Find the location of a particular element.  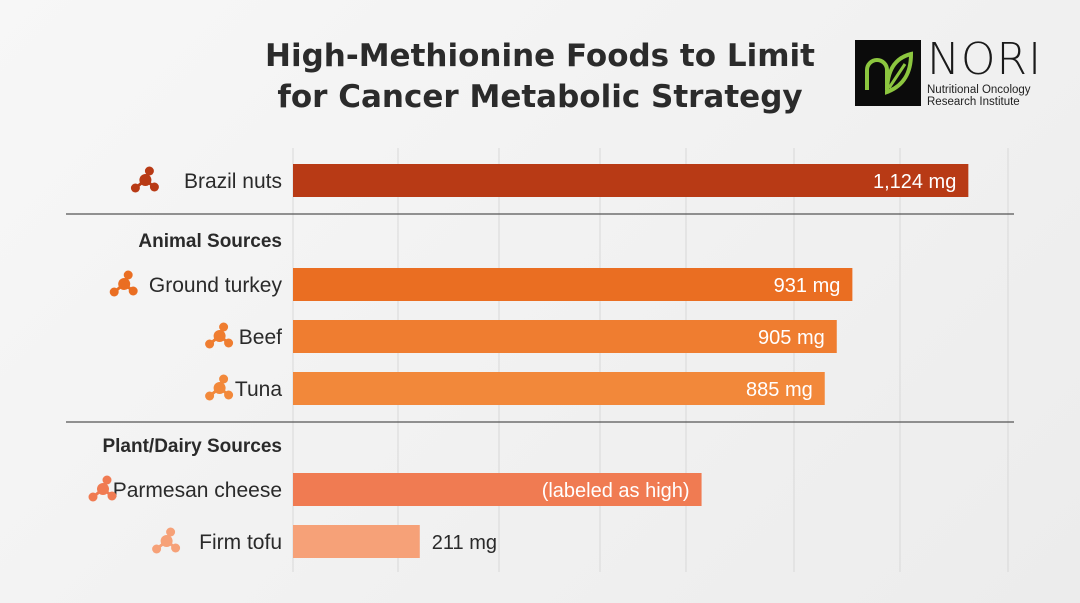

logo-subtitle-1: Nutritional Oncology is located at coordinates (979, 90).